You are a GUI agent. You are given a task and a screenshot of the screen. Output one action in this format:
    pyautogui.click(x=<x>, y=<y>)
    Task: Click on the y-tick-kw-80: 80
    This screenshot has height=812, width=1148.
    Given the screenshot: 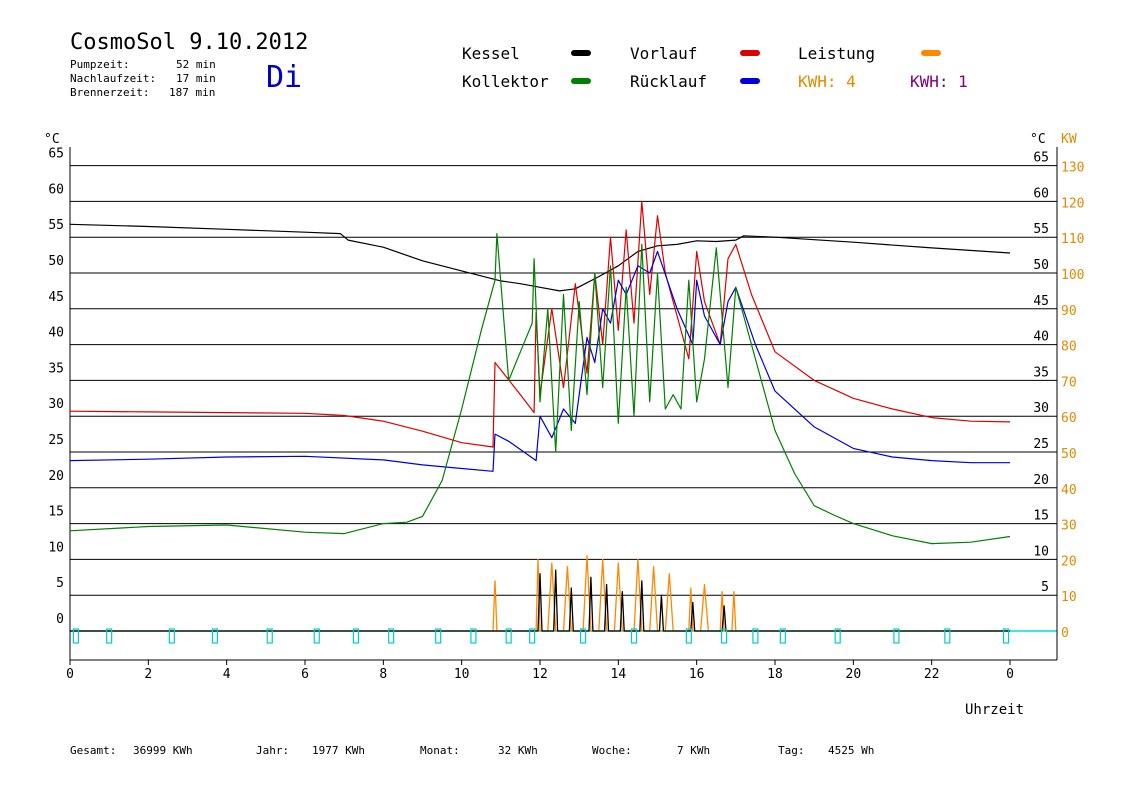 What is the action you would take?
    pyautogui.click(x=1069, y=347)
    